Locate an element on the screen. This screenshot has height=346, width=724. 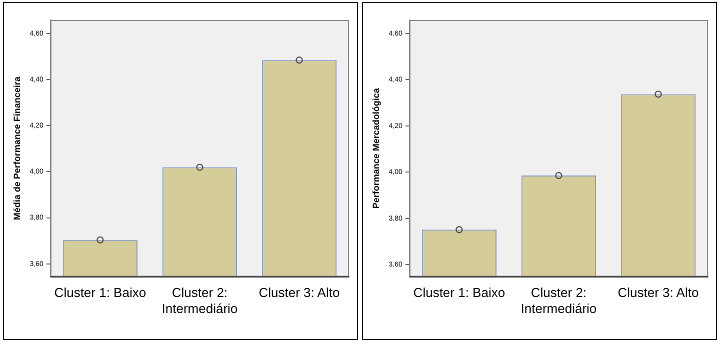
y-axis-title: Média de Performance Financeira is located at coordinates (17, 148).